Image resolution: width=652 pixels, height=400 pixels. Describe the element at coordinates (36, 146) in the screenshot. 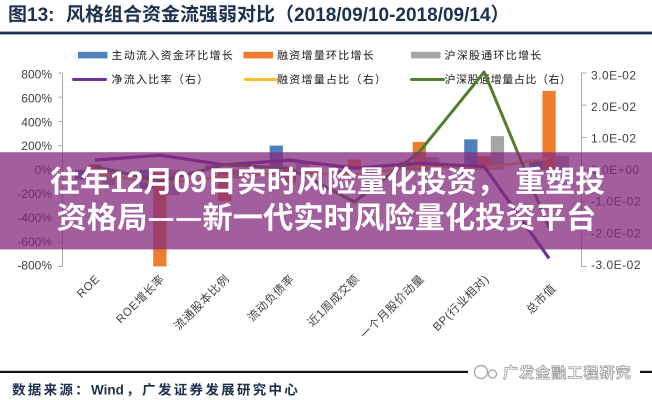

I see `svg-text: 200%` at that location.